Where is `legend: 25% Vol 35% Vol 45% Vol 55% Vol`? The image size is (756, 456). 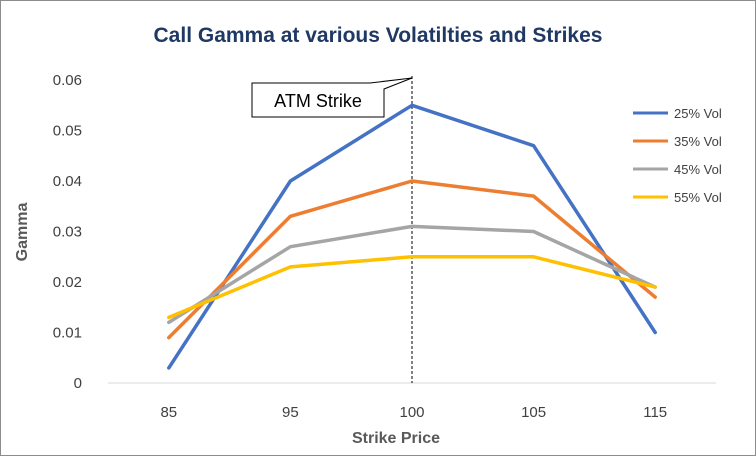 legend: 25% Vol 35% Vol 45% Vol 55% Vol is located at coordinates (677, 155).